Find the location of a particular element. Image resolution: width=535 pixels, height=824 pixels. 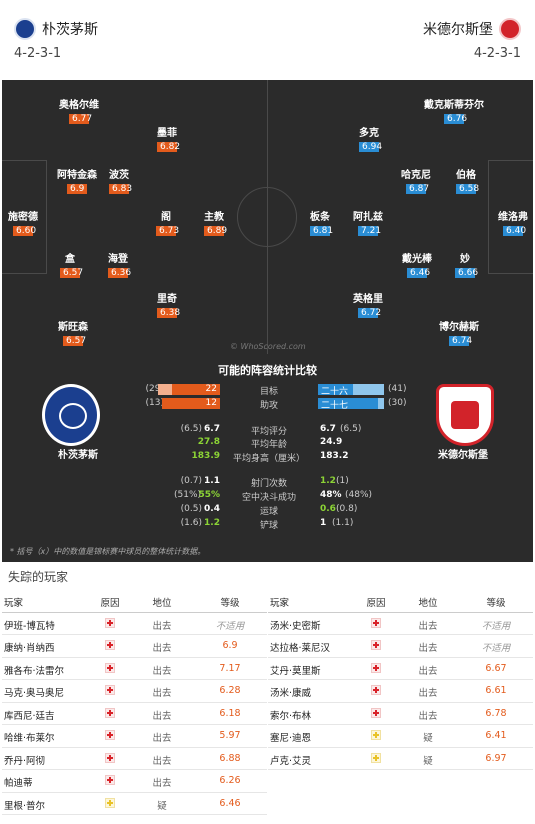

stat-row: (51%) 55% 空中决斗成功 48% (48%) is located at coordinates (267, 496).